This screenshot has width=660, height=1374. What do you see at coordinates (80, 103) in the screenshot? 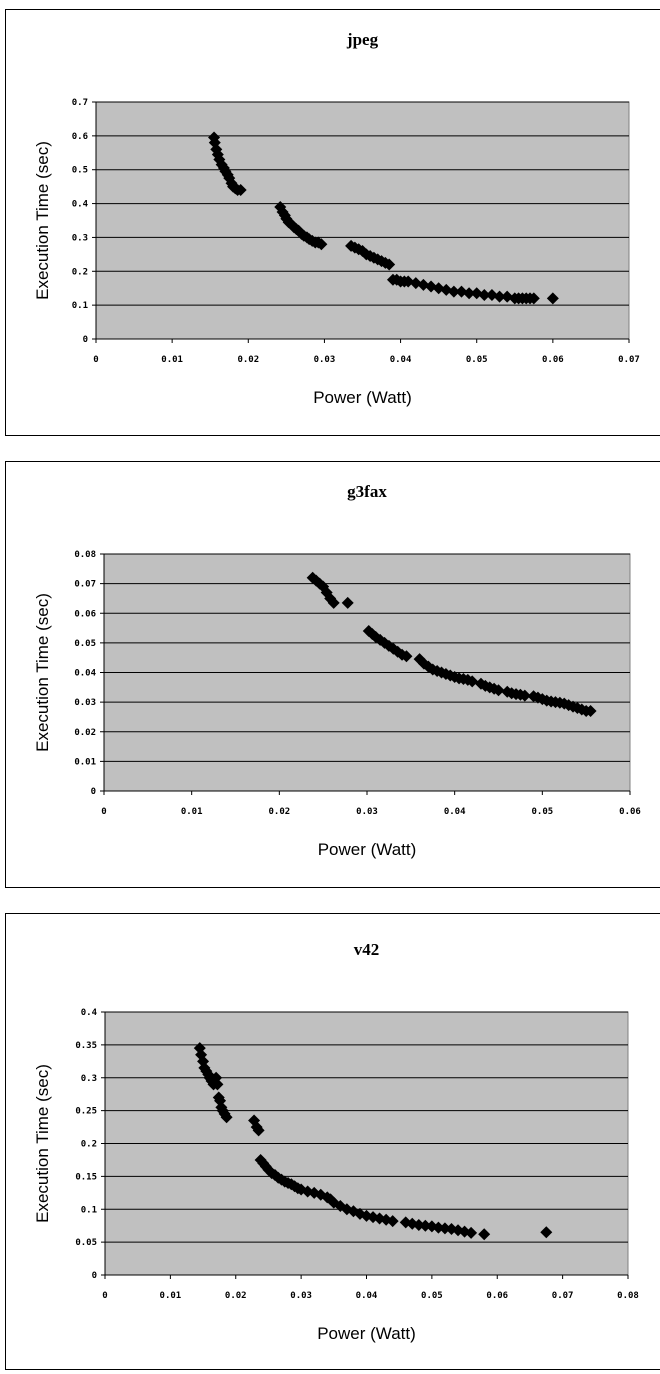
I see `y-tick-label: 0.7` at bounding box center [80, 103].